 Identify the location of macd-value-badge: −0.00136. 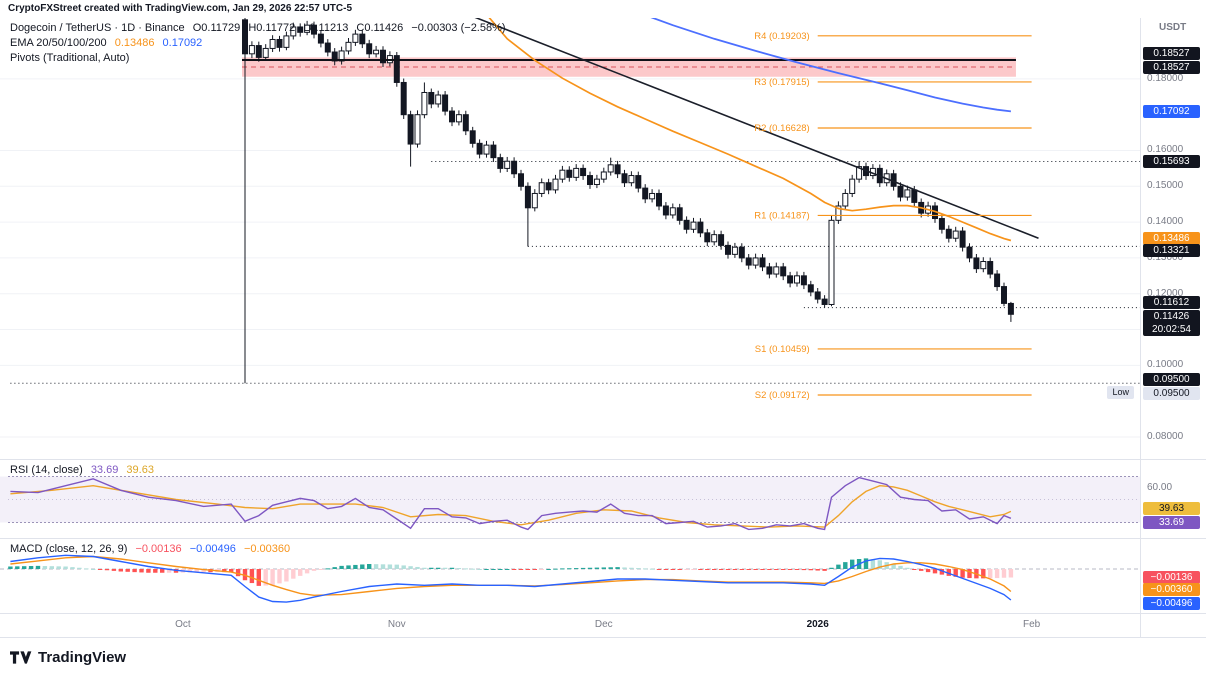
(1171, 577).